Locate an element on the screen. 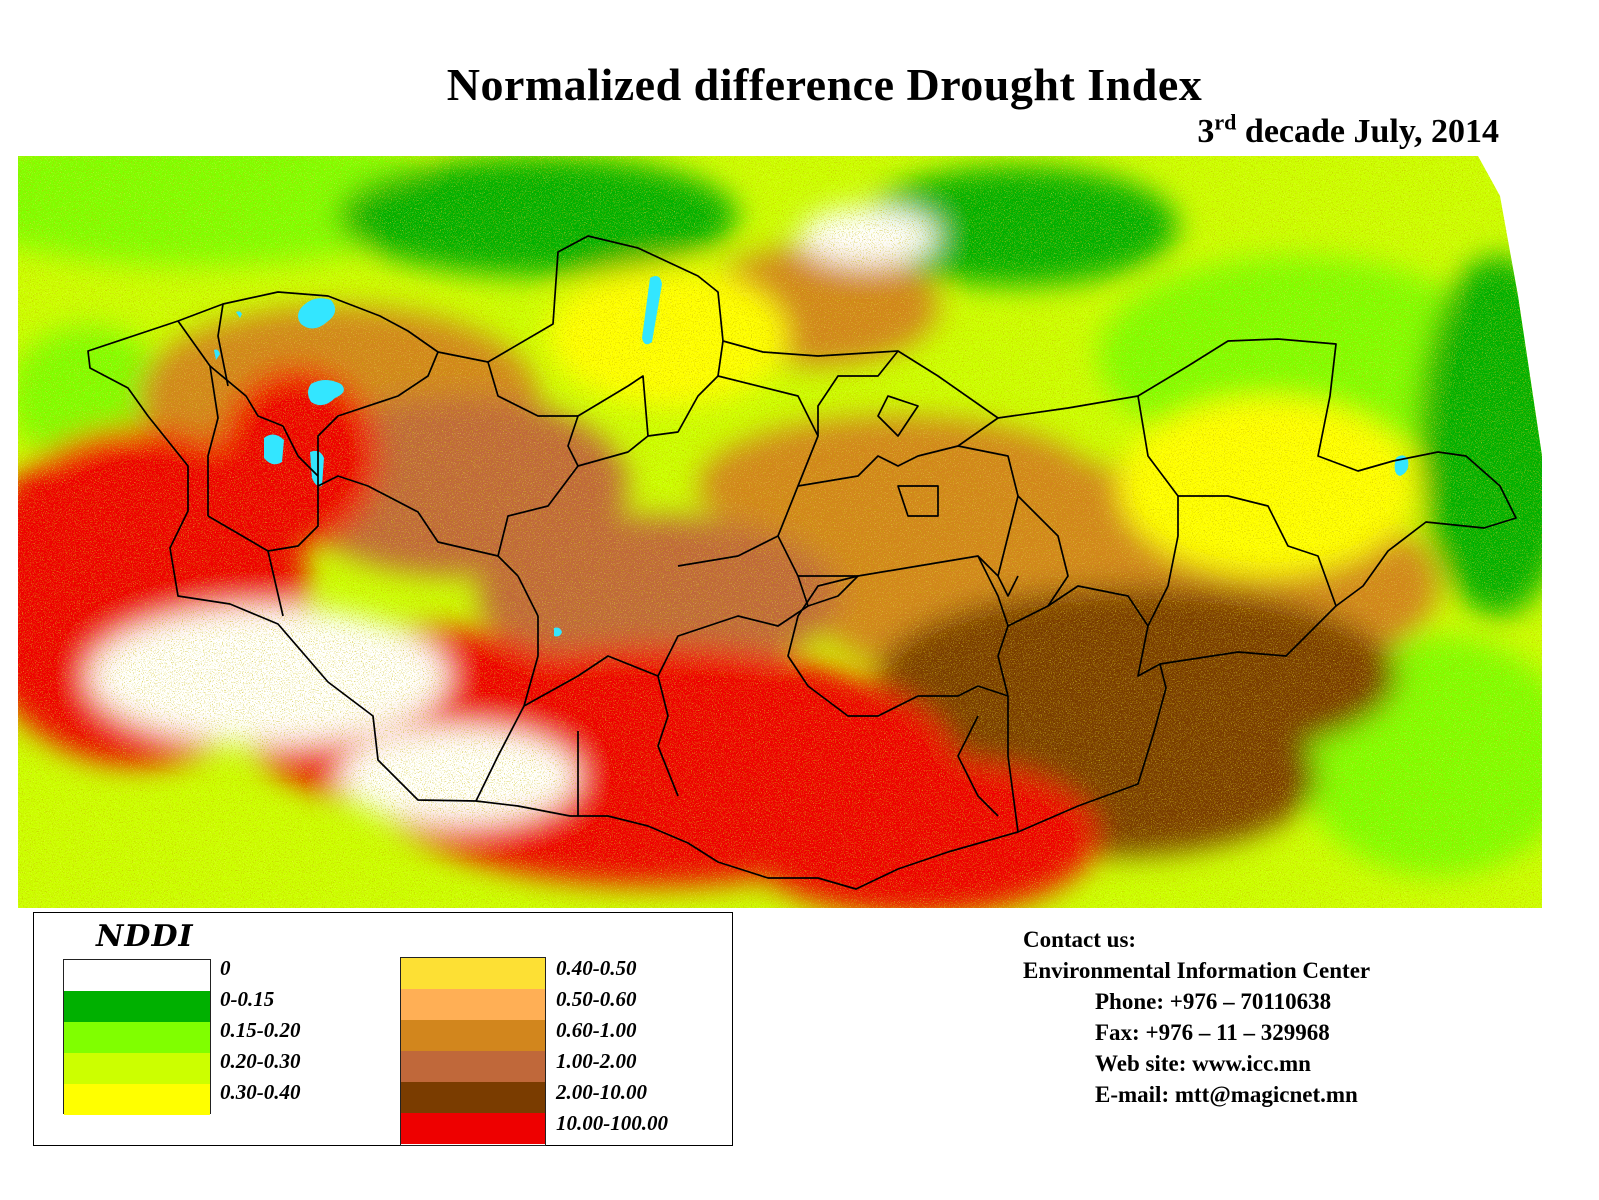  legend-right-swatches is located at coordinates (473, 1051).